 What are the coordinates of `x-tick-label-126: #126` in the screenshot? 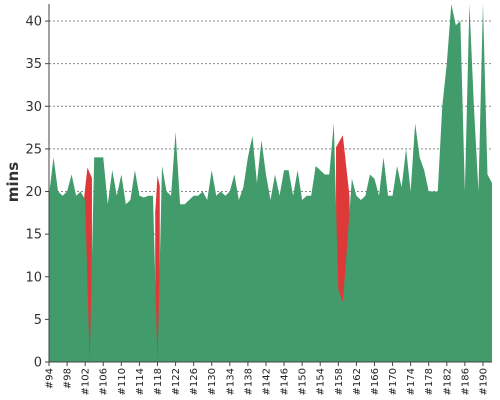 It's located at (194, 381).